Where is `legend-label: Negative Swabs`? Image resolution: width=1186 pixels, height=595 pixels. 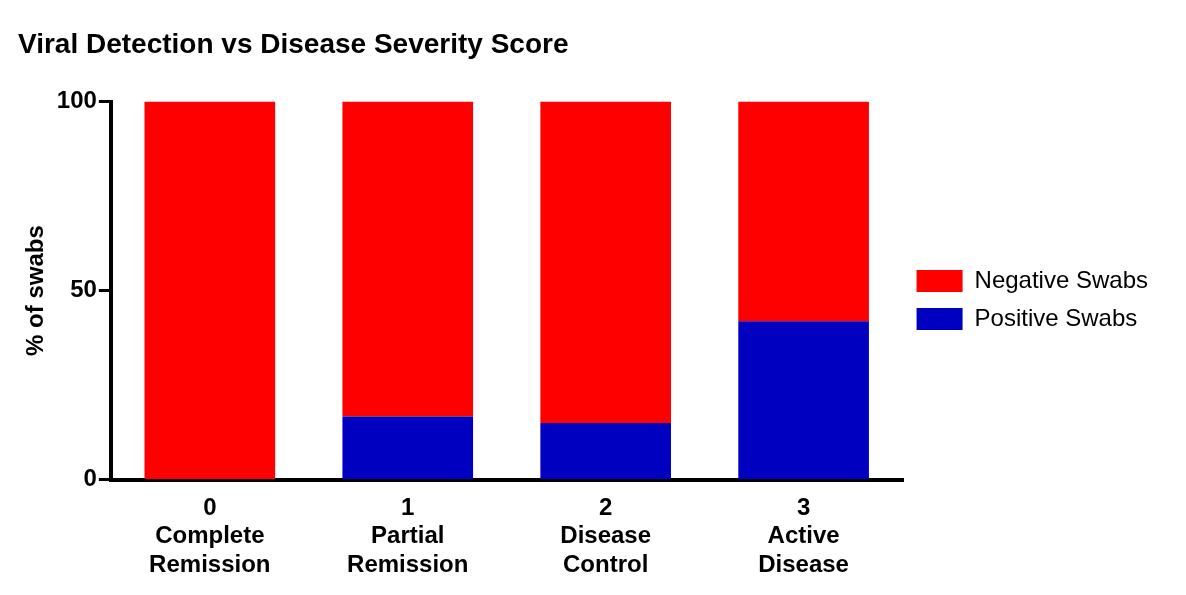 legend-label: Negative Swabs is located at coordinates (1061, 279).